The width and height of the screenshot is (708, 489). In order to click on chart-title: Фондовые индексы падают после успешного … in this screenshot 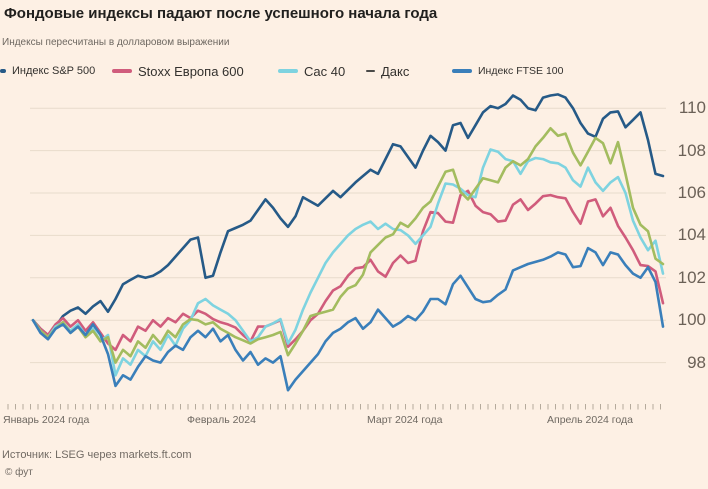, I will do `click(221, 13)`.